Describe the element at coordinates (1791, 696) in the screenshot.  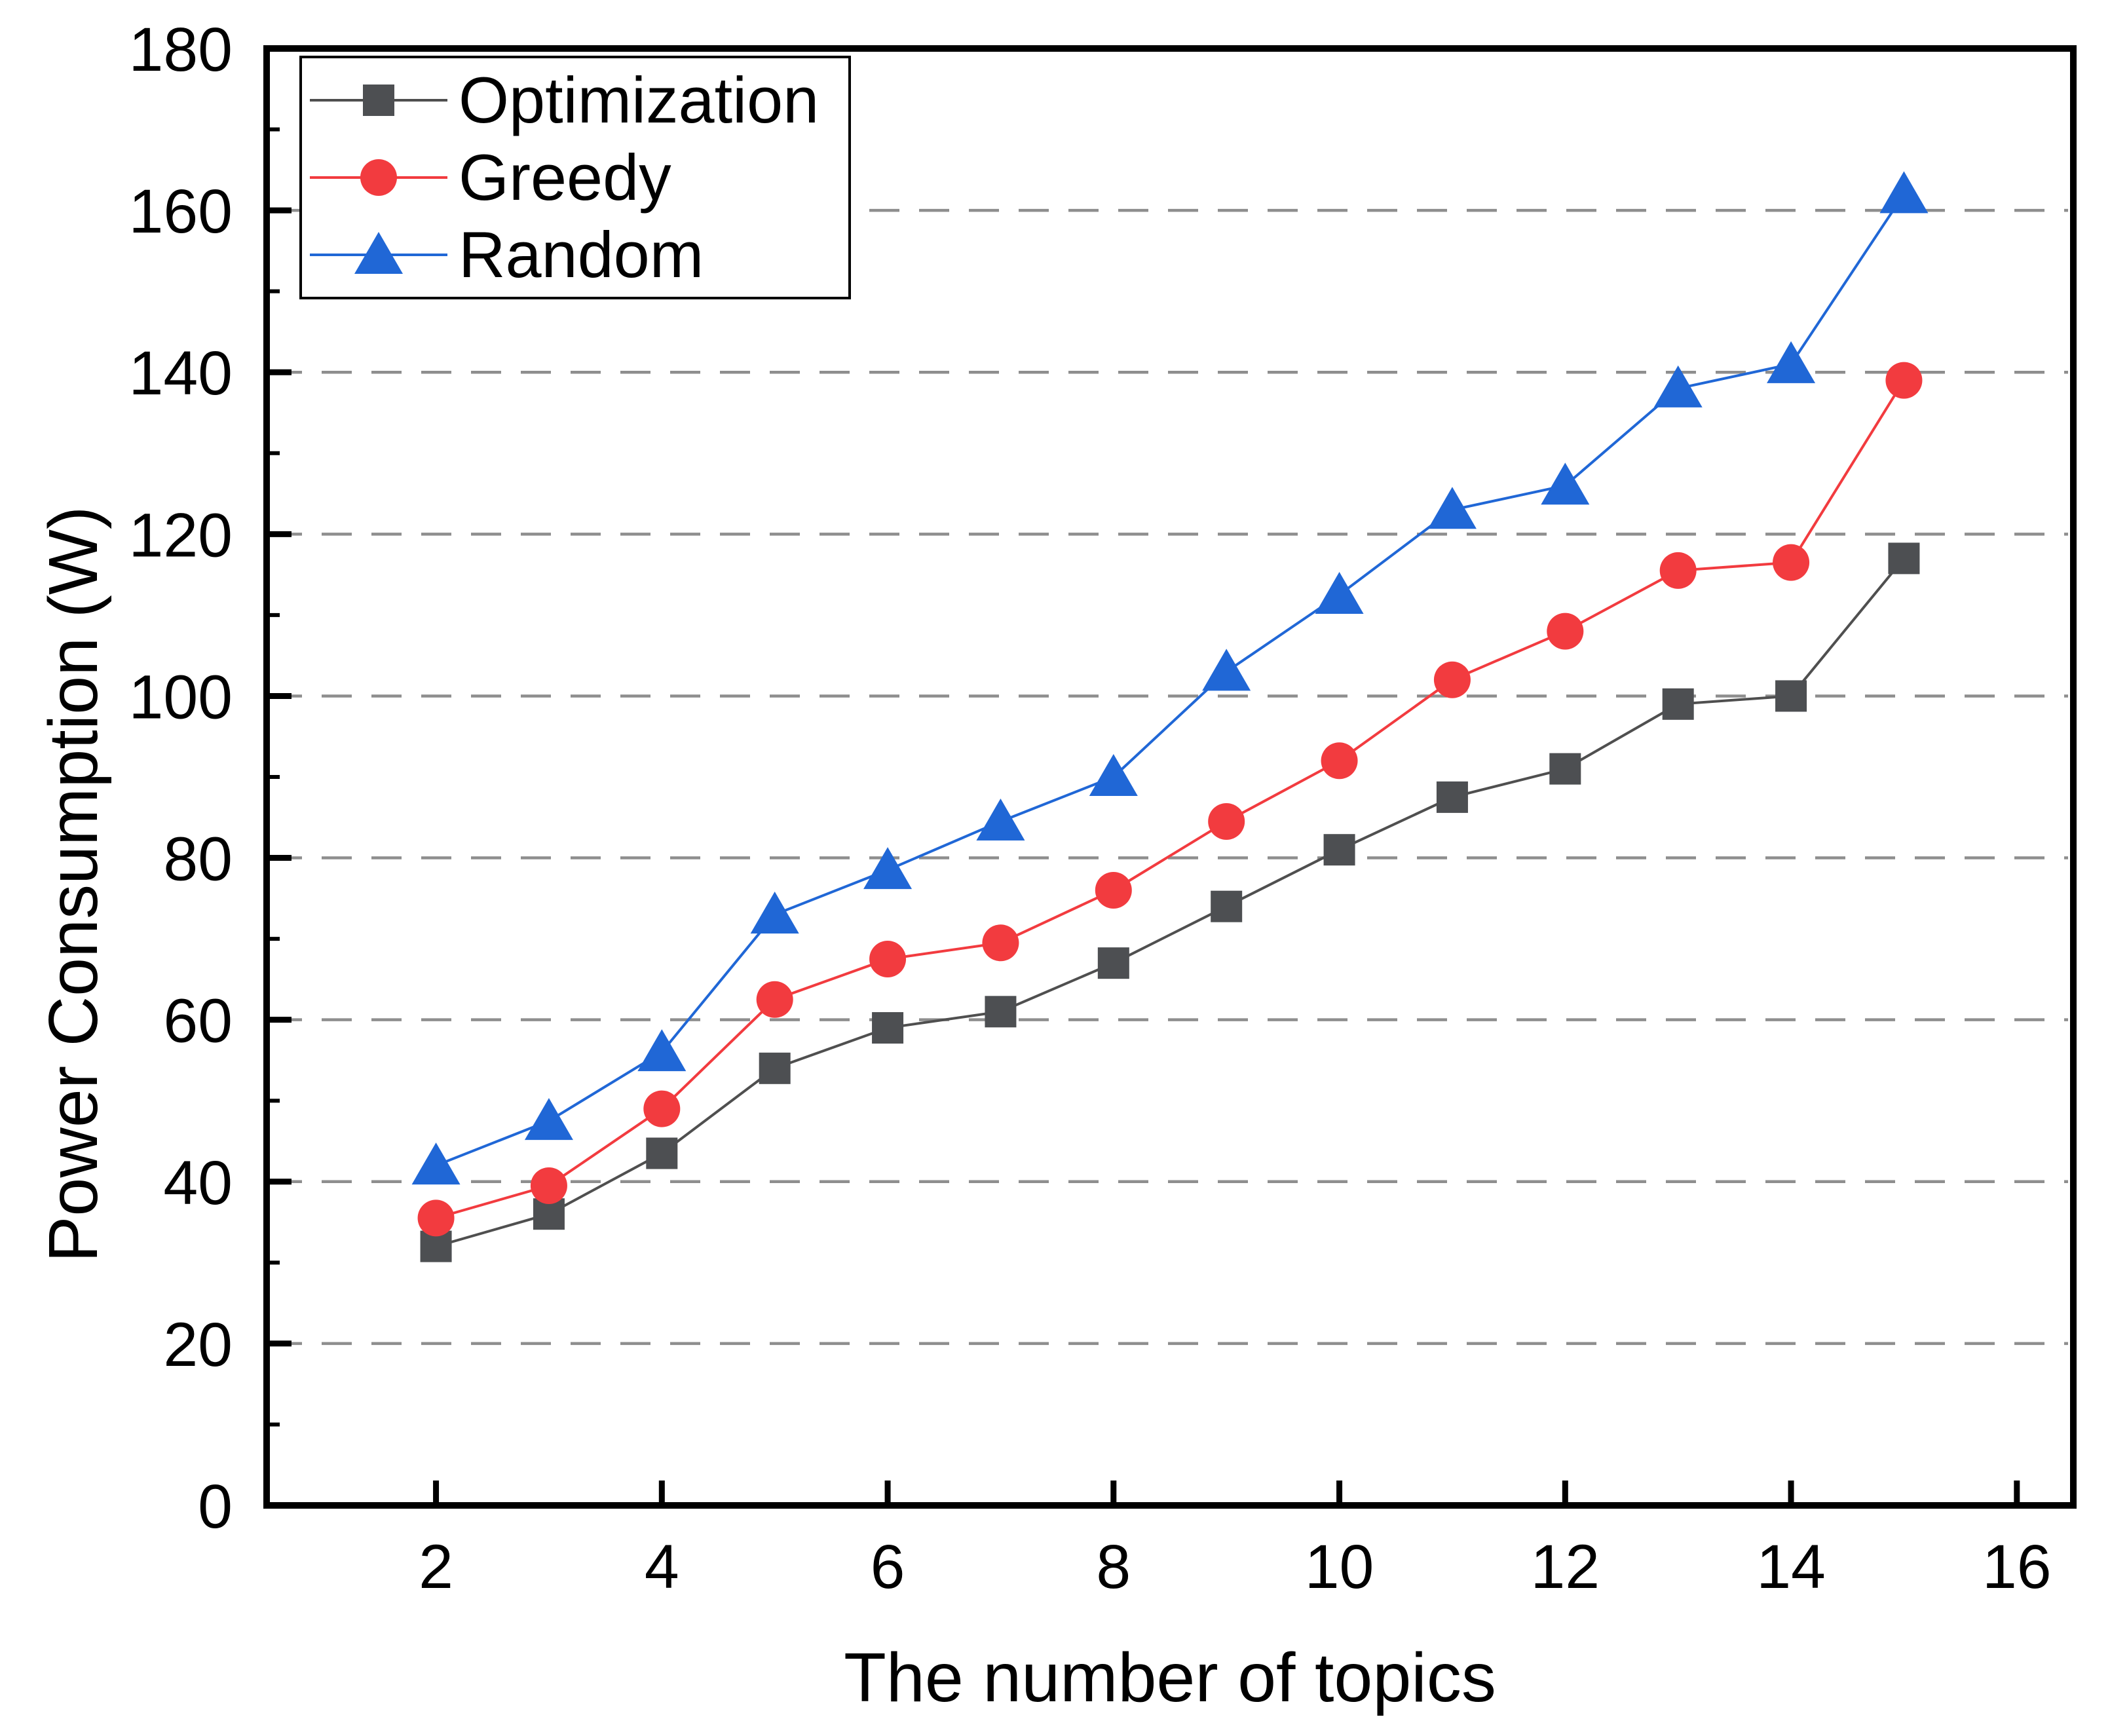
I see `optimization-marker-x14` at that location.